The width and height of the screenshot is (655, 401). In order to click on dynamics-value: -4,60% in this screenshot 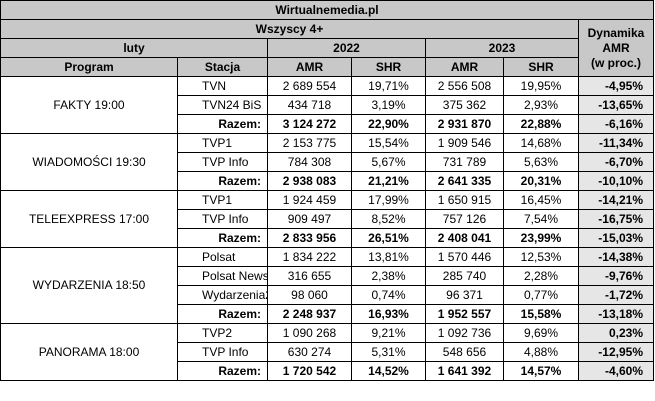, I will do `click(616, 371)`.